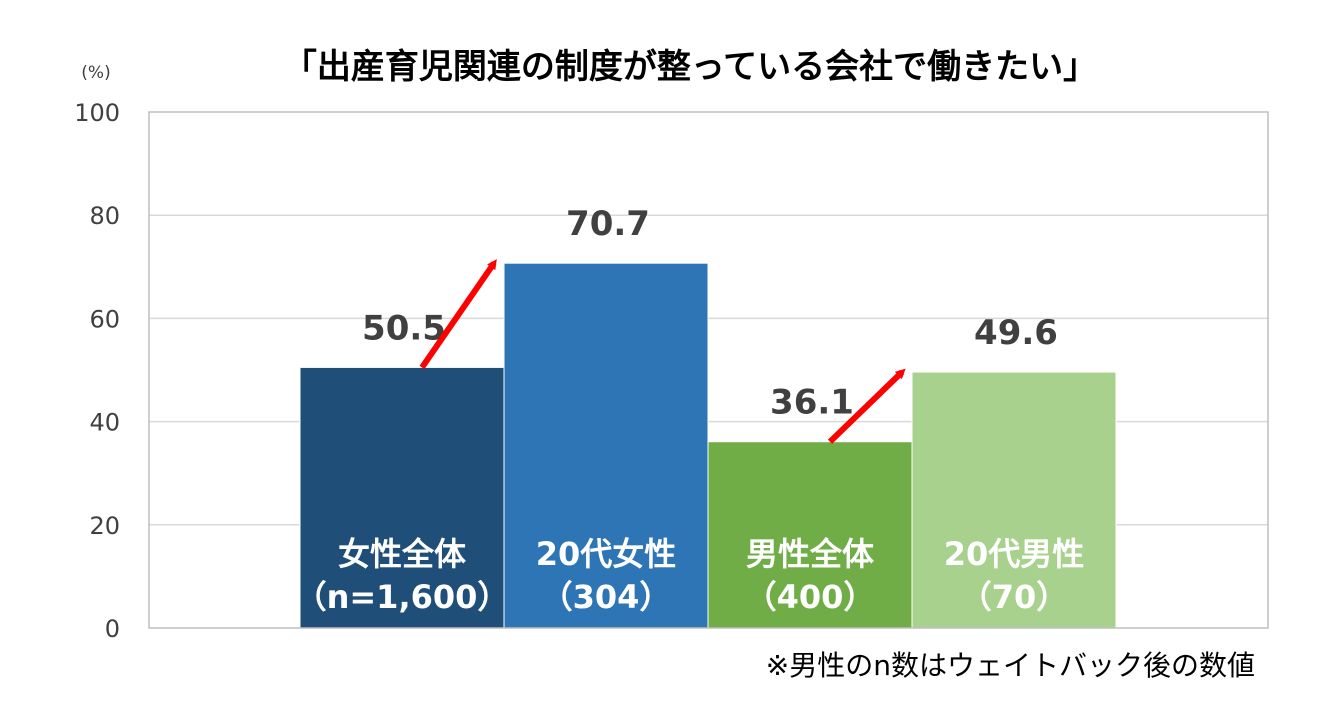  Describe the element at coordinates (404, 328) in the screenshot. I see `value-label: 50.5` at that location.